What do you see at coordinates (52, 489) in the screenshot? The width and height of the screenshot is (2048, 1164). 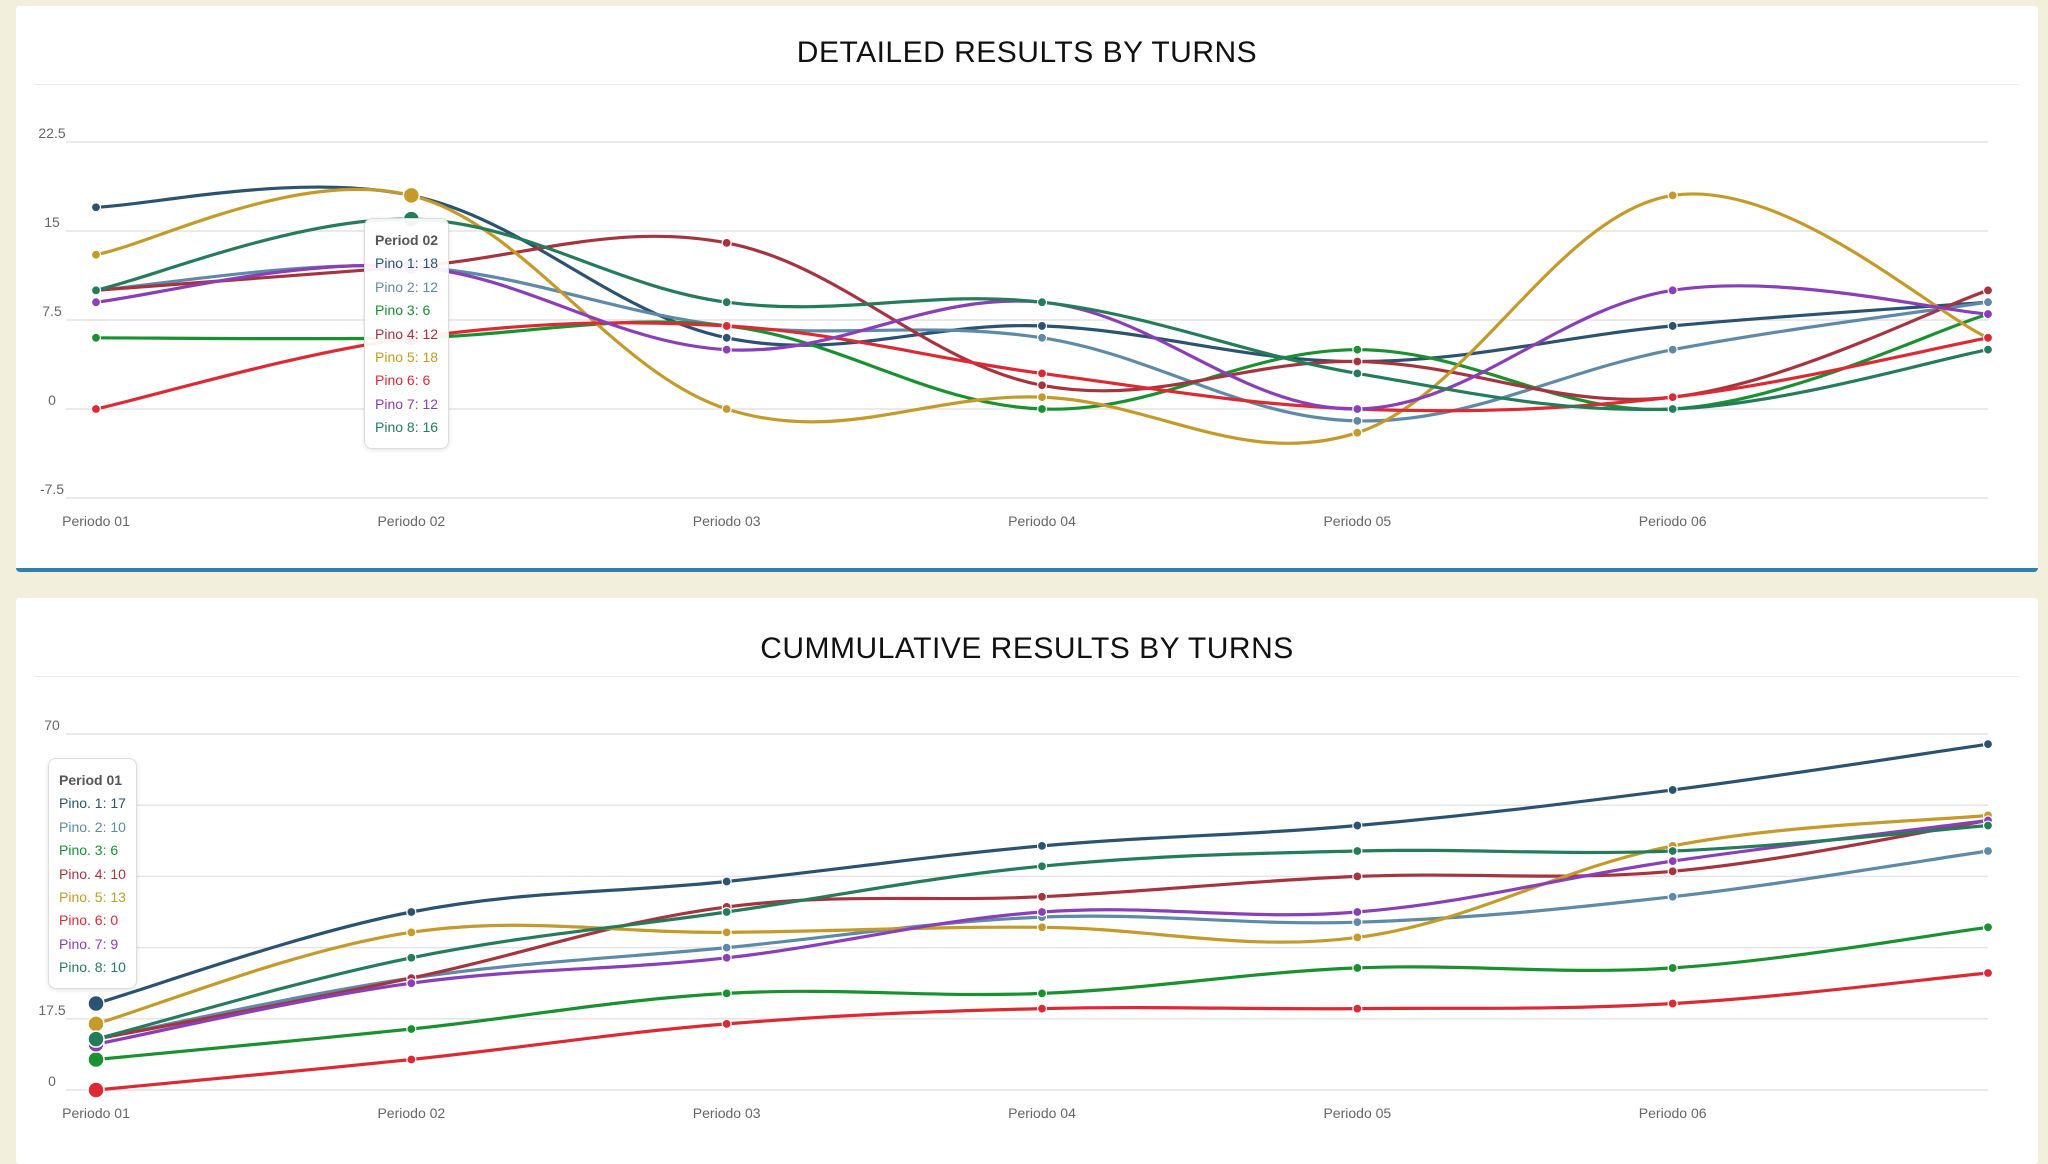 I see `y-tick-label: -7.5` at bounding box center [52, 489].